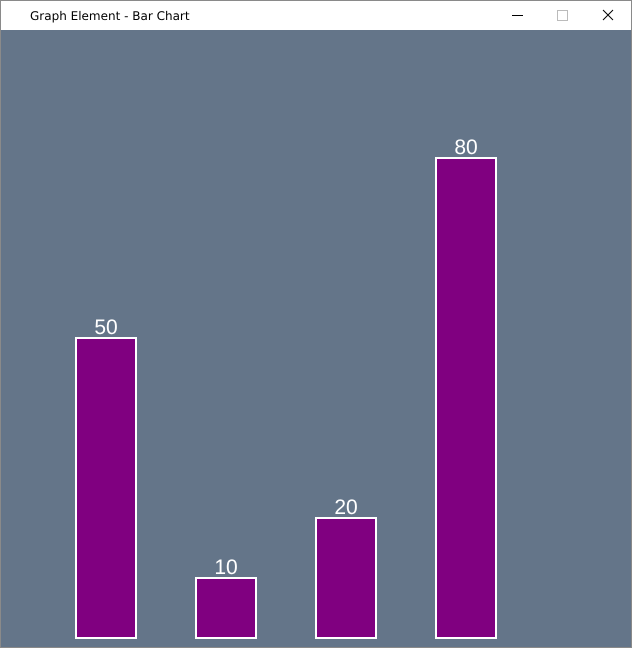 The width and height of the screenshot is (632, 648). I want to click on data-label: 50, so click(106, 328).